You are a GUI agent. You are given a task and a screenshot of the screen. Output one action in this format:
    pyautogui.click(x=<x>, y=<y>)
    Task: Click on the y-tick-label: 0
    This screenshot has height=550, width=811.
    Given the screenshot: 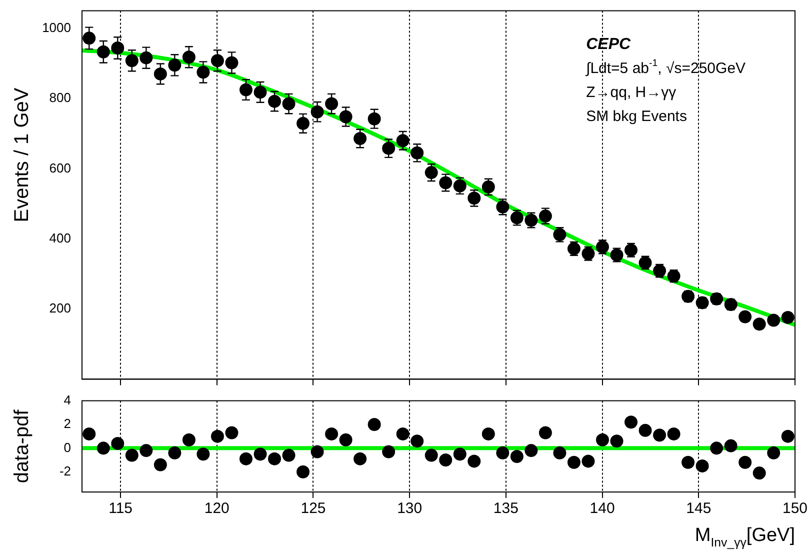 What is the action you would take?
    pyautogui.click(x=67, y=447)
    